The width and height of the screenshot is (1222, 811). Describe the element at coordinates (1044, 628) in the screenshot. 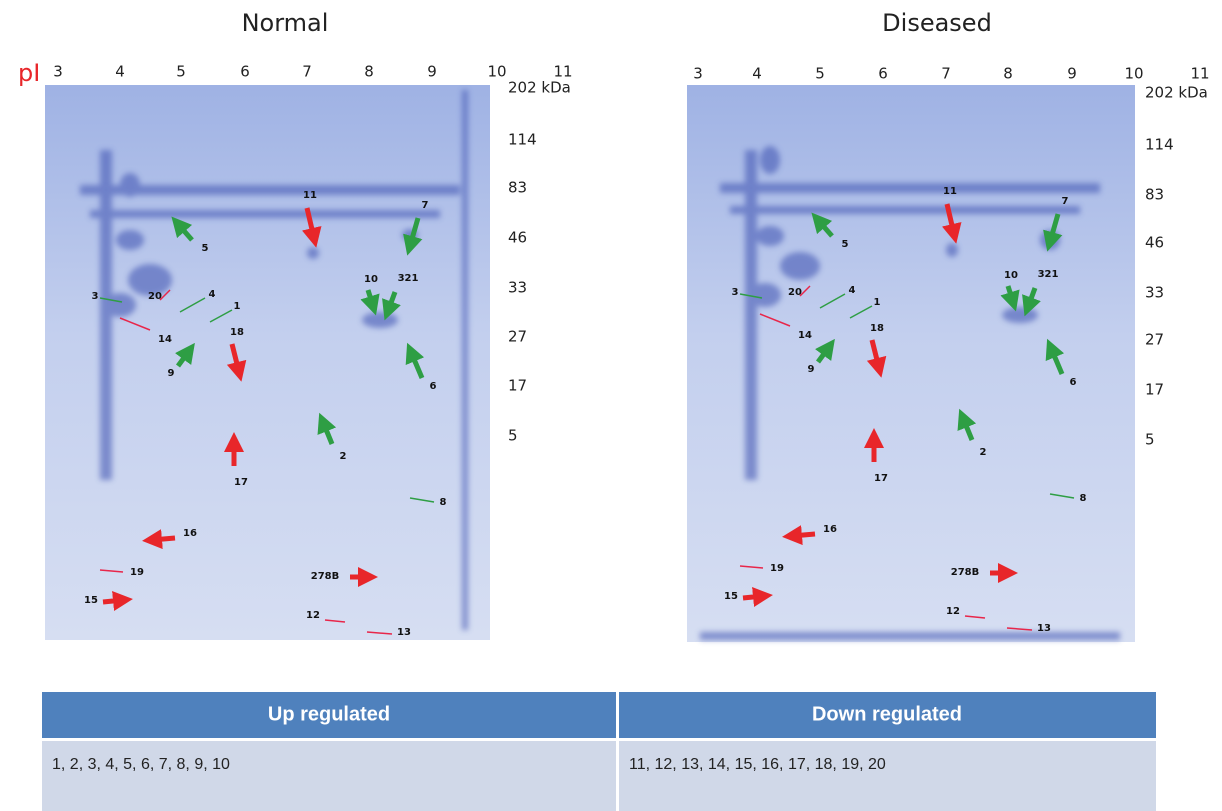

I see `spot-label: 13` at that location.